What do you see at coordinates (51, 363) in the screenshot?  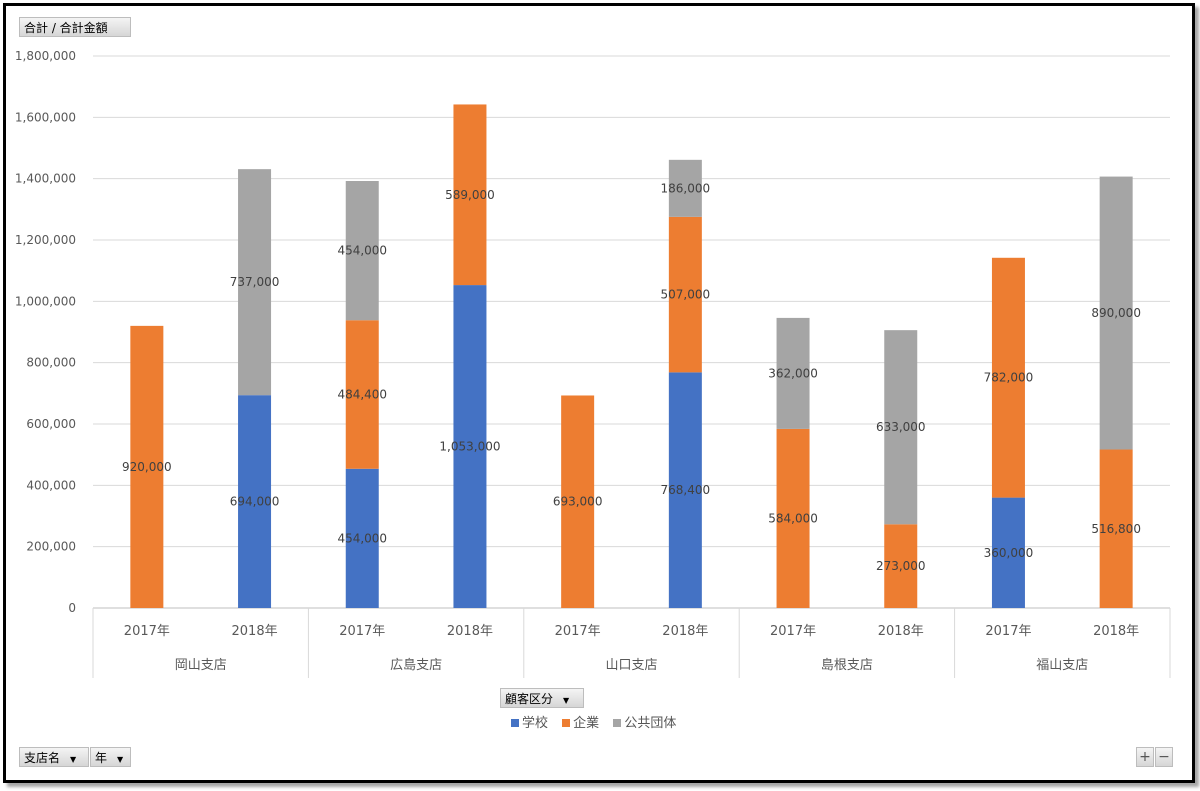 I see `y-tick-label: 800,000` at bounding box center [51, 363].